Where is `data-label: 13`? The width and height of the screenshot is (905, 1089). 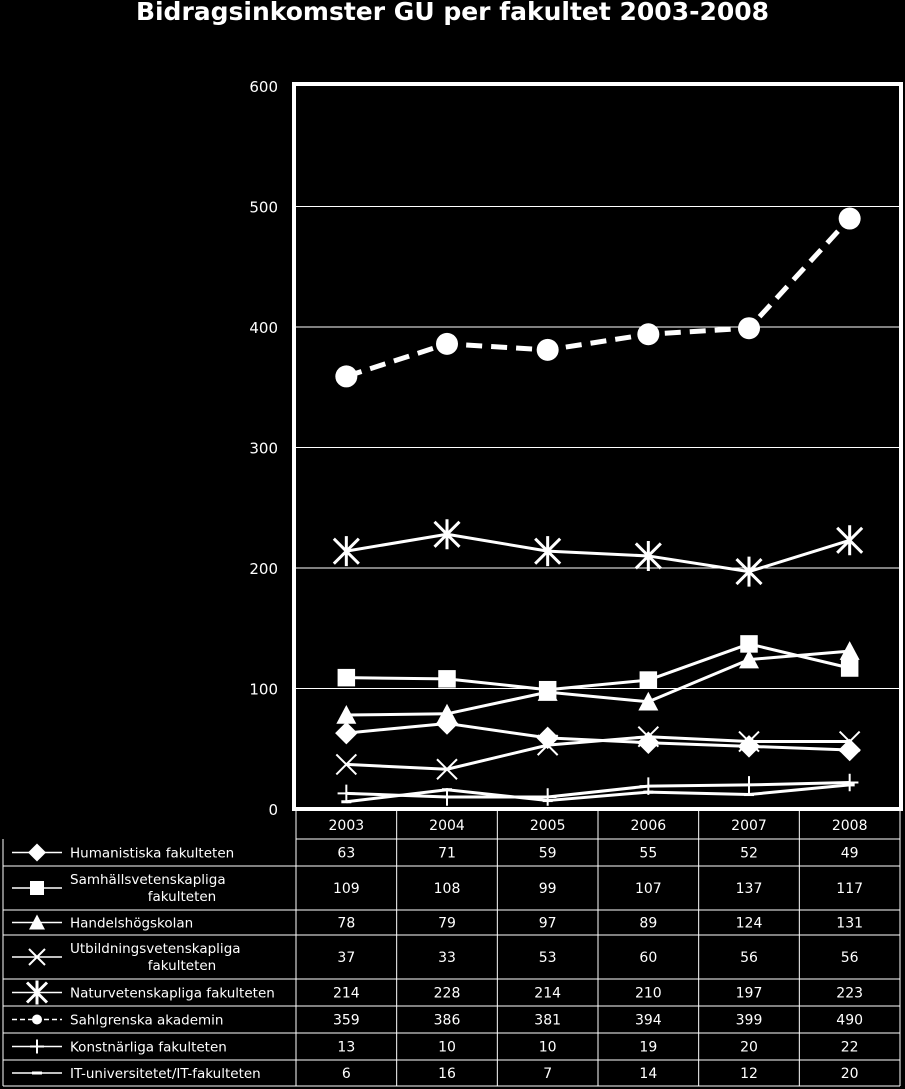 data-label: 13 is located at coordinates (346, 1048).